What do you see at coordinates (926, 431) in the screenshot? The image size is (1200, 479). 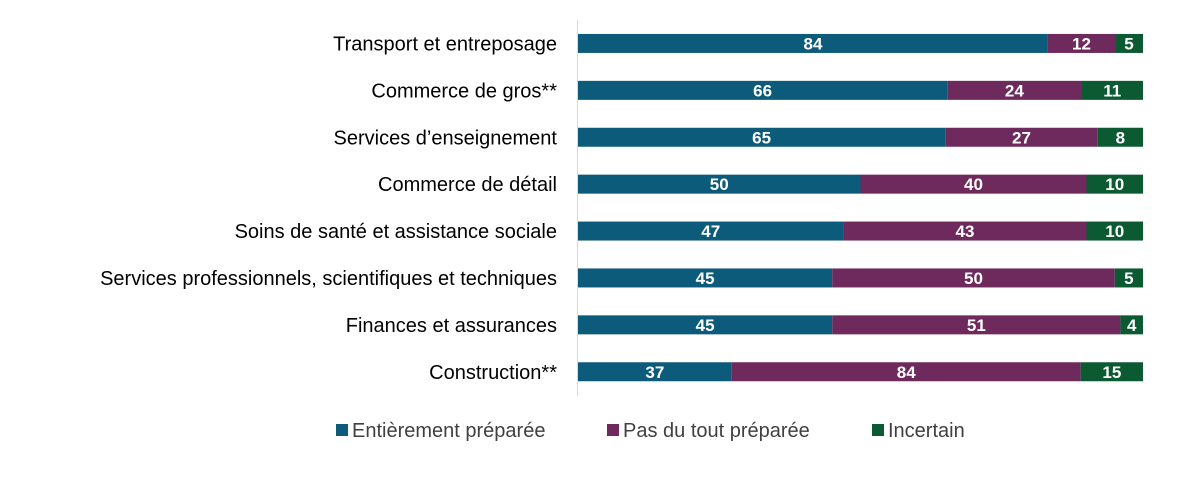 I see `legend-label: Incertain` at bounding box center [926, 431].